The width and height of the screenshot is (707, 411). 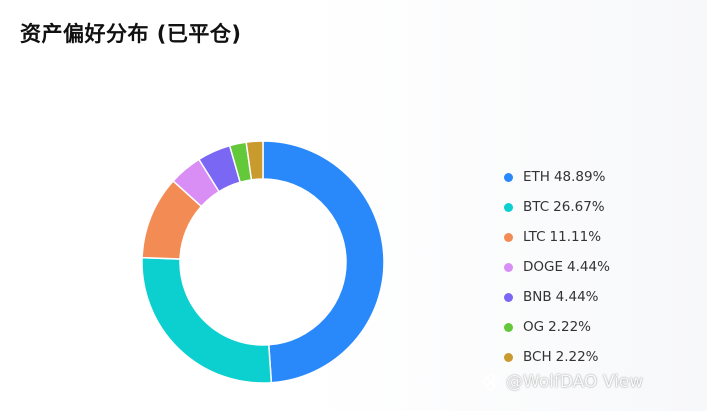 What do you see at coordinates (543, 267) in the screenshot?
I see `legend-series-name: DOGE` at bounding box center [543, 267].